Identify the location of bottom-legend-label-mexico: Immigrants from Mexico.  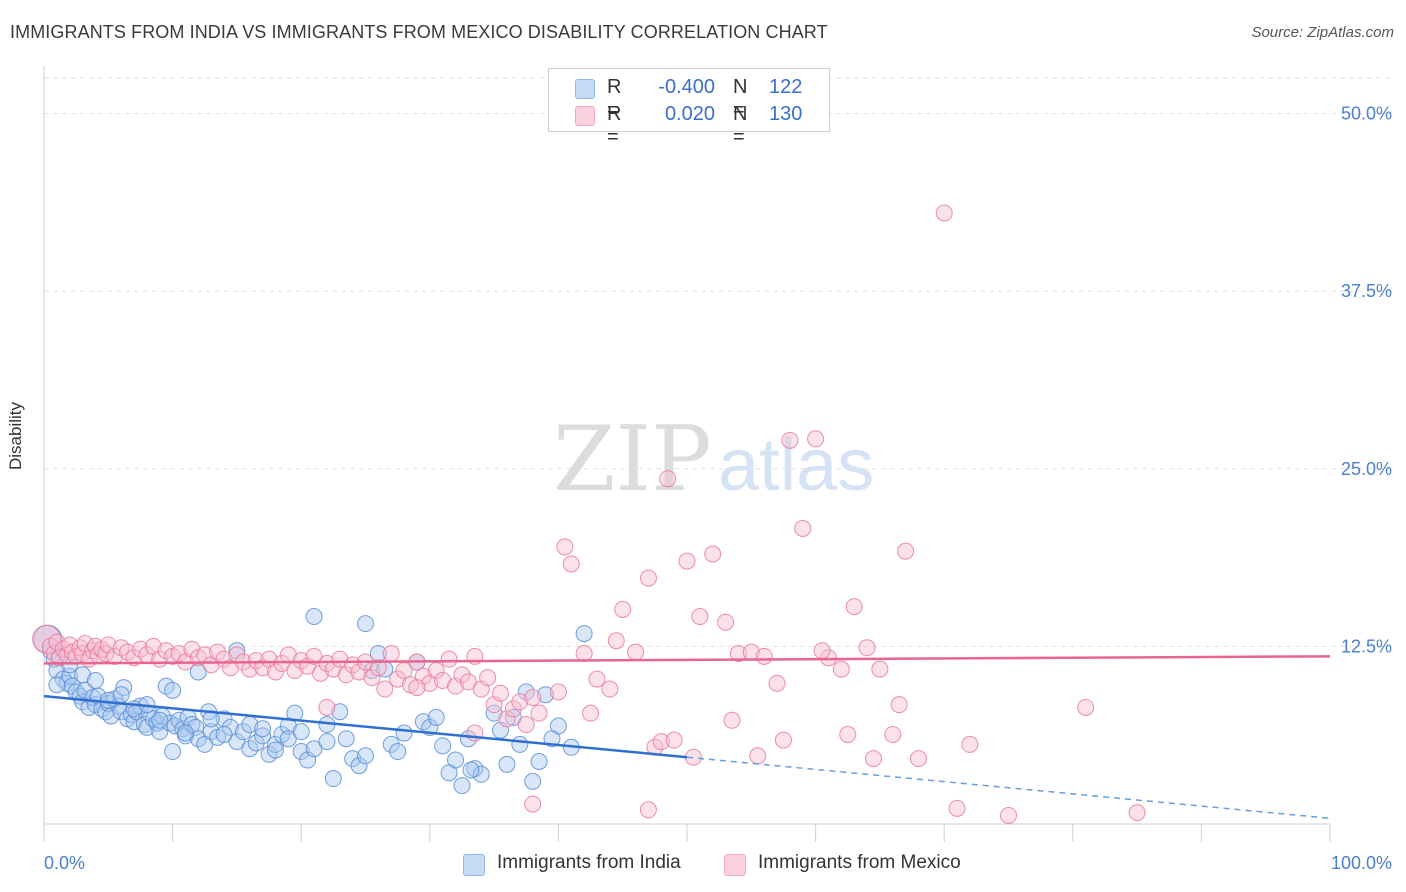
(859, 862).